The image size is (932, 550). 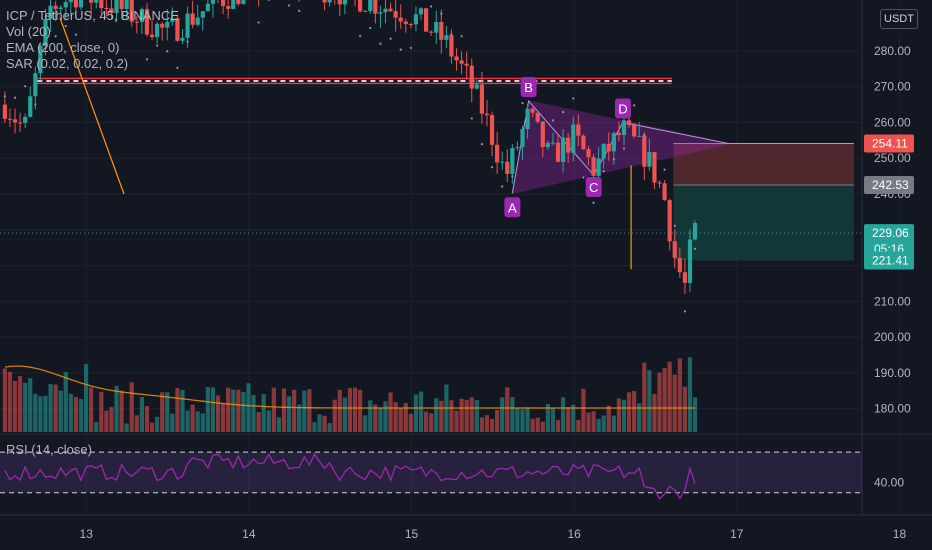 I want to click on indicator-ema: EMA (200, close, 0), so click(x=63, y=47).